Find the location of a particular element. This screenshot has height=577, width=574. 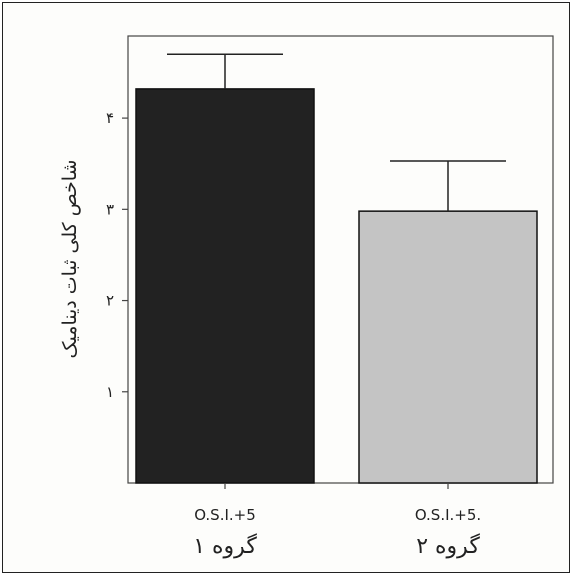

x-category-label: O.S.I.+5. is located at coordinates (448, 515).